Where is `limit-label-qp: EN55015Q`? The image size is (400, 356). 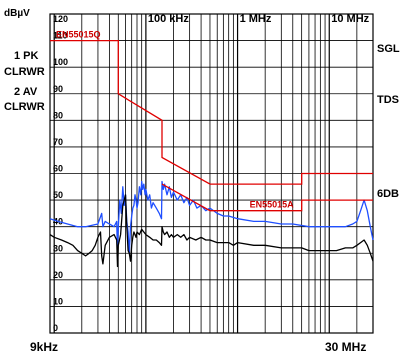 limit-label-qp: EN55015Q is located at coordinates (78, 35).